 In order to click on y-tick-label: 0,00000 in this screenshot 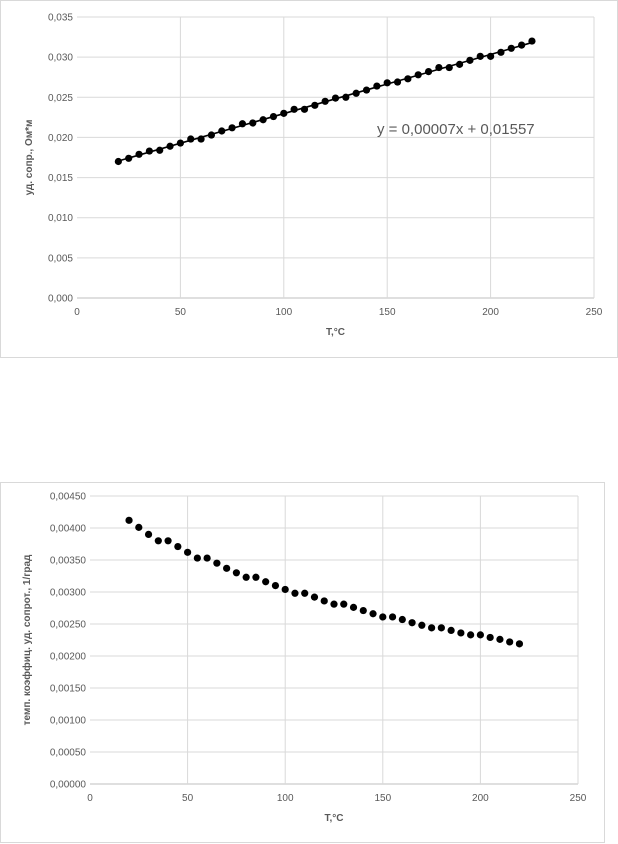, I will do `click(68, 785)`.